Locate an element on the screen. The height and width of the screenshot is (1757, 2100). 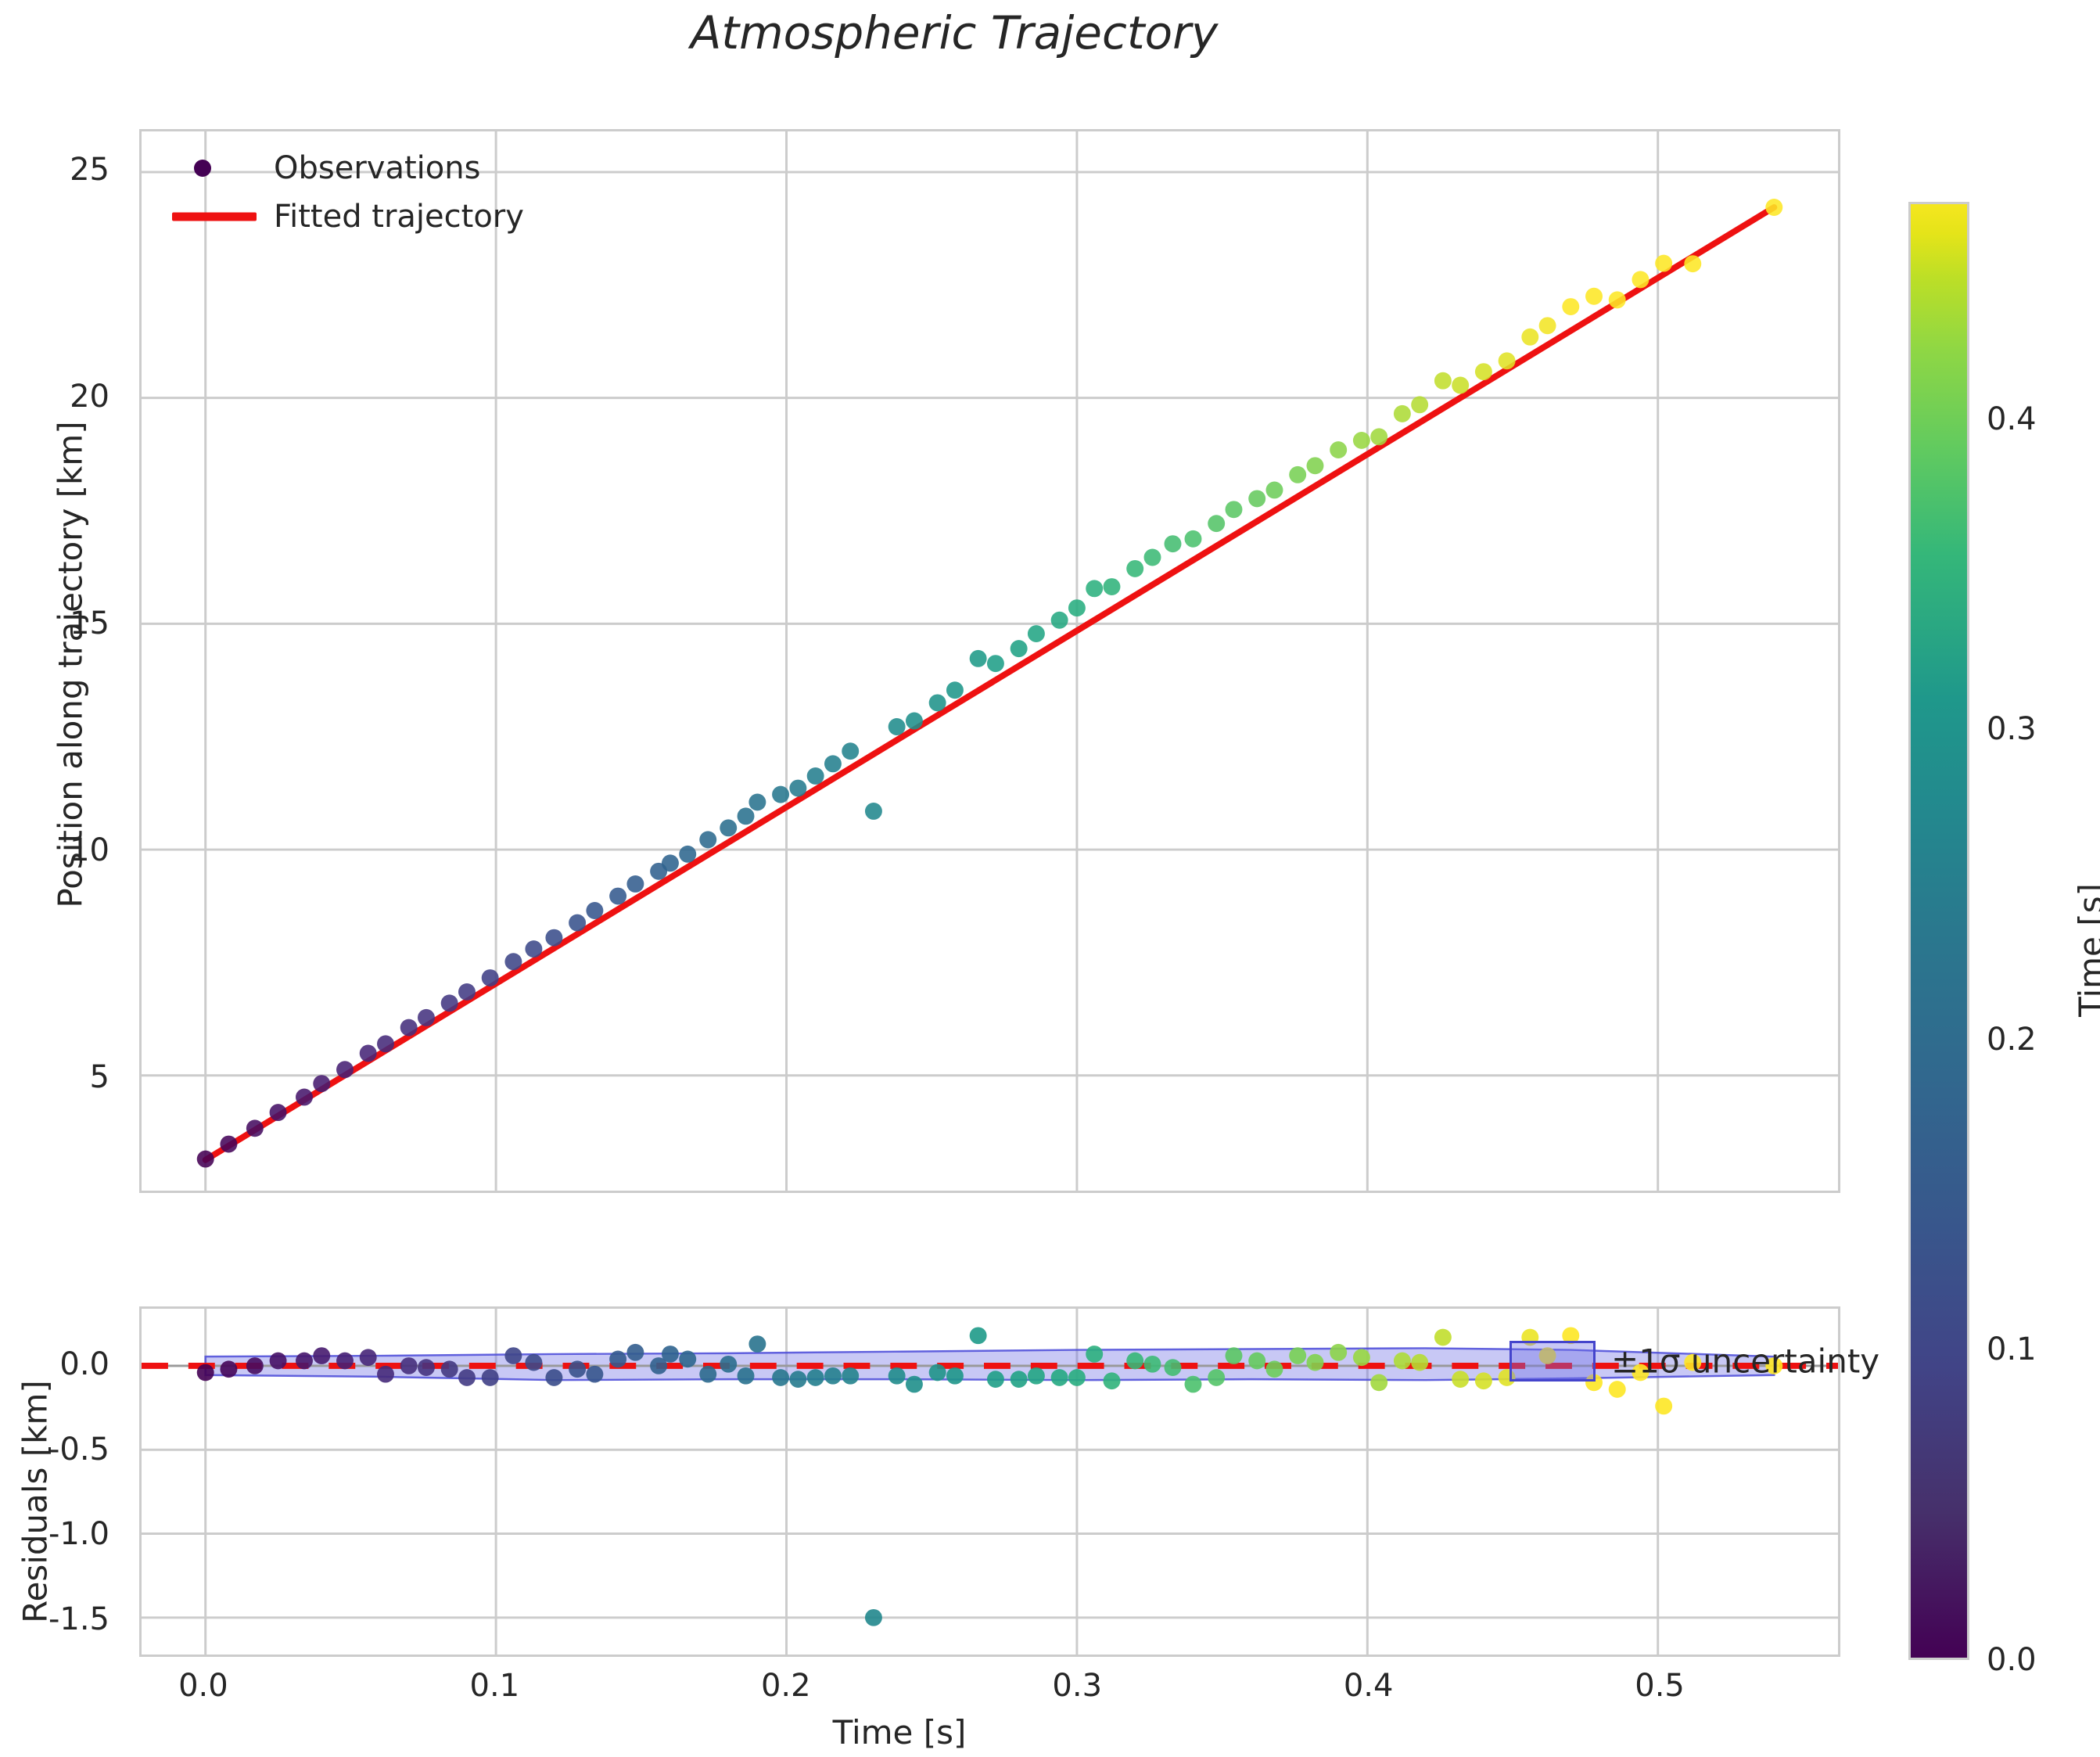
legend-label-observations: Observations is located at coordinates (377, 168).